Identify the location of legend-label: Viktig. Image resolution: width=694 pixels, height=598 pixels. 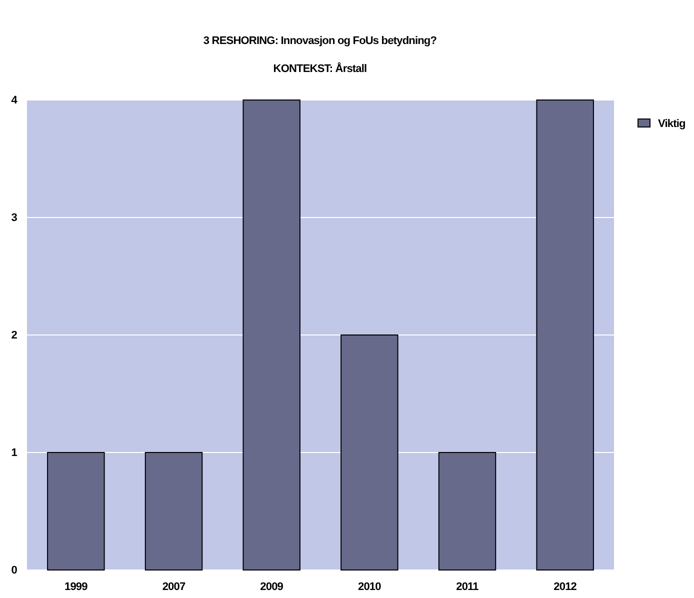
(672, 124).